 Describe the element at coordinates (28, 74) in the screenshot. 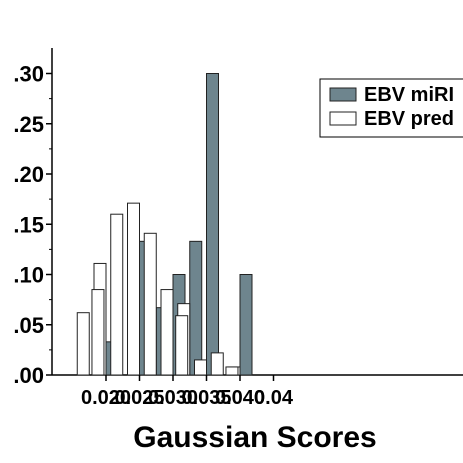

I see `y-tick-label: .30` at that location.